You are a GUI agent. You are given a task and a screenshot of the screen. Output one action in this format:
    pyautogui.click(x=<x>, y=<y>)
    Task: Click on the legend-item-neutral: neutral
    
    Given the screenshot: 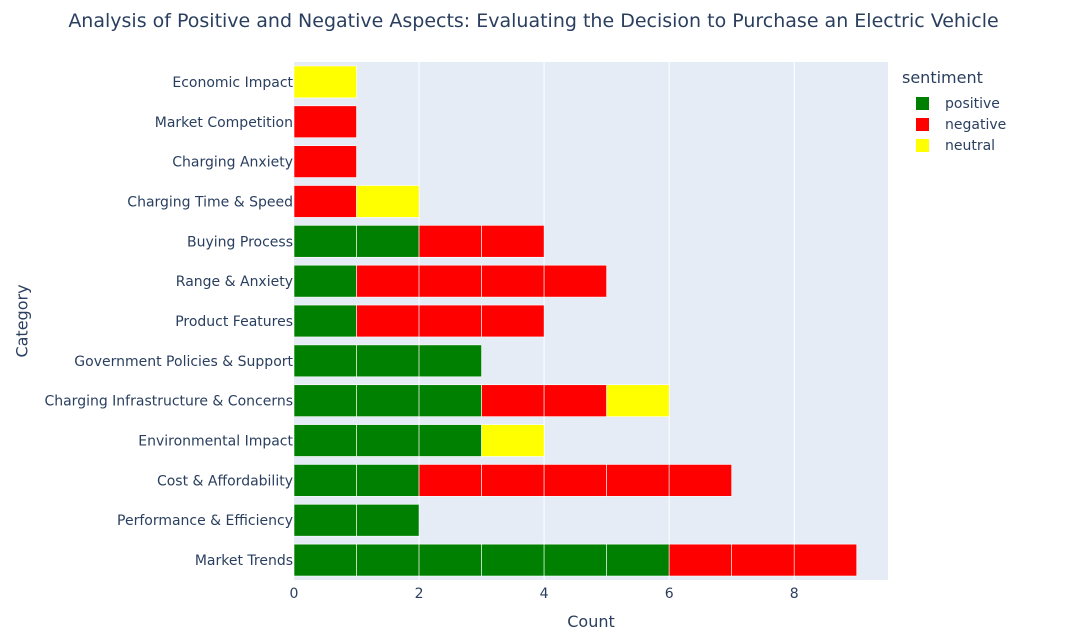 What is the action you would take?
    pyautogui.click(x=954, y=145)
    